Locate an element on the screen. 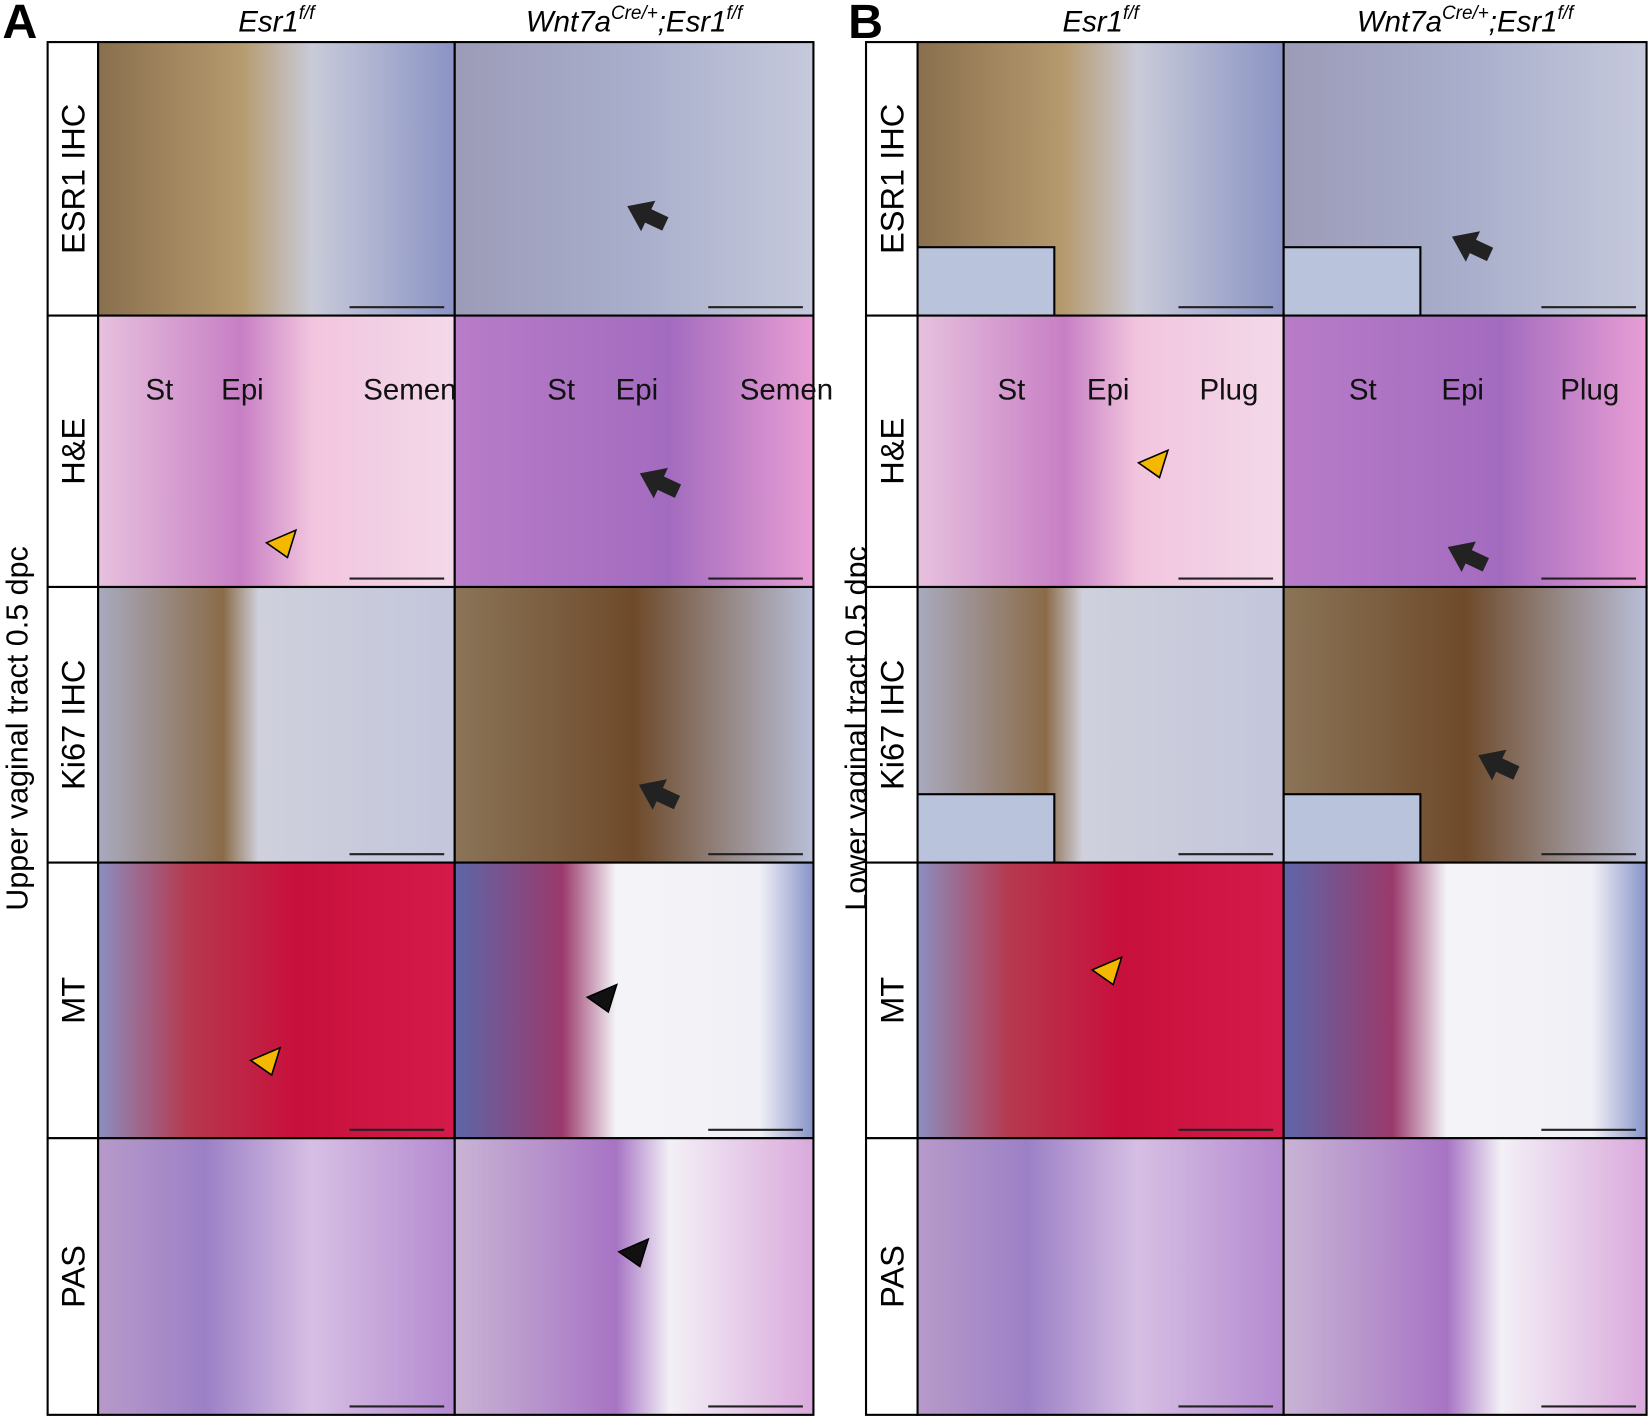 The height and width of the screenshot is (1418, 1650). panel-letter: B is located at coordinates (865, 24).